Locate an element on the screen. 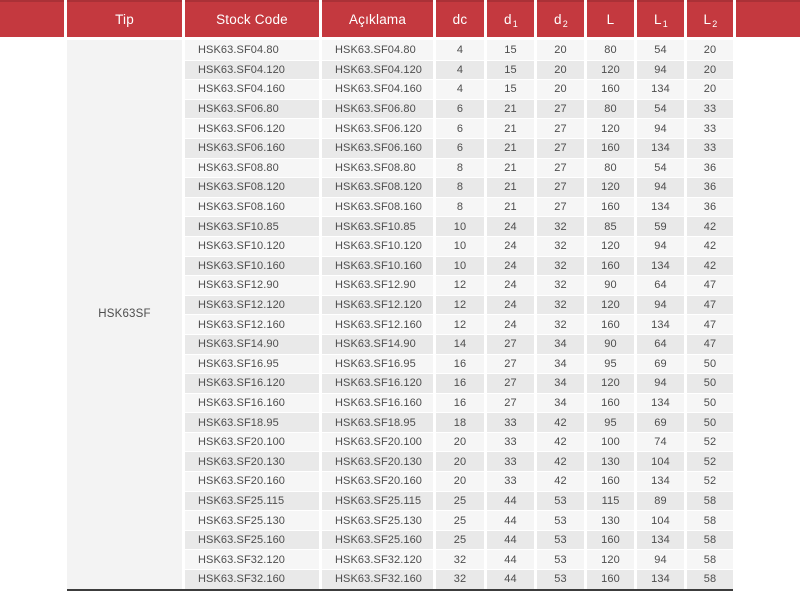 This screenshot has width=800, height=599. l-cell: 120 is located at coordinates (610, 305).